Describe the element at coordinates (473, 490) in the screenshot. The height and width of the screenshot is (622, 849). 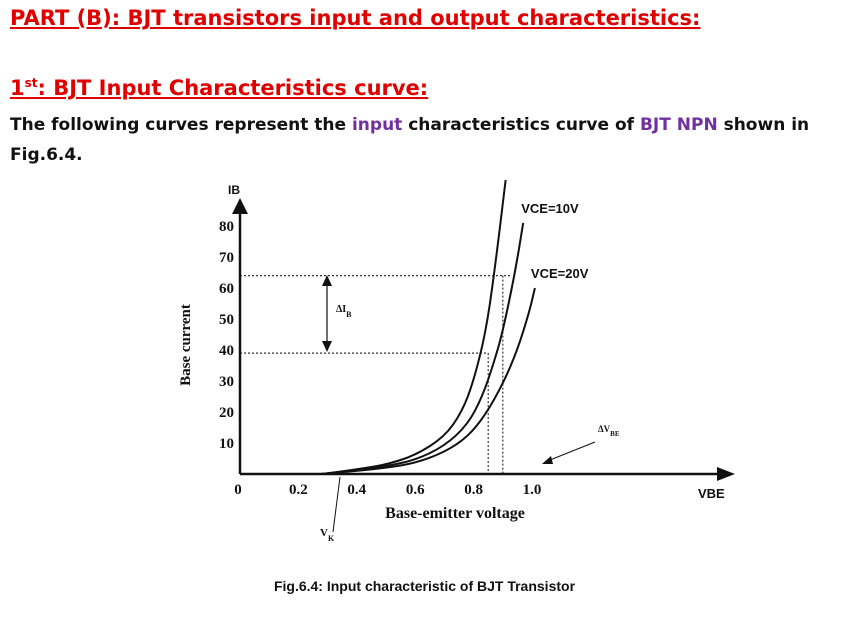
I see `x-tick-label: 0.8` at that location.